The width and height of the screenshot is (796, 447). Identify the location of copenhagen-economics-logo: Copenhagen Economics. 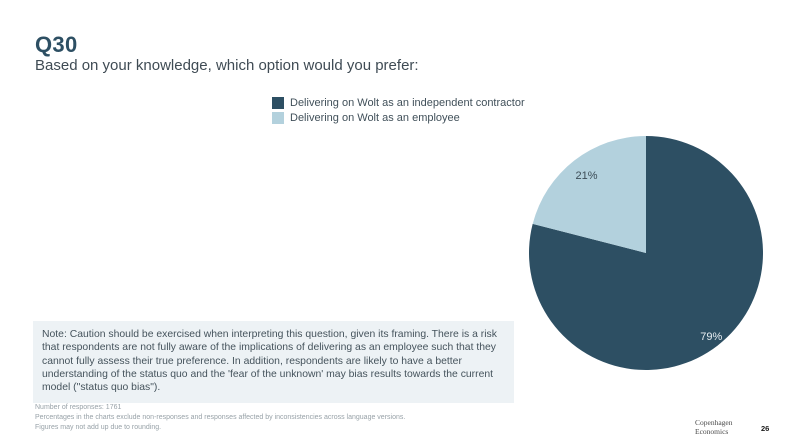
(714, 427).